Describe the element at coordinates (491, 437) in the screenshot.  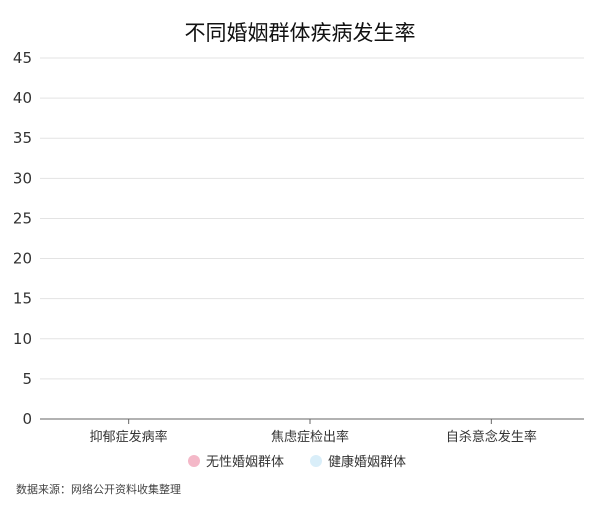
I see `x-tick-label: 自杀意念发生率` at that location.